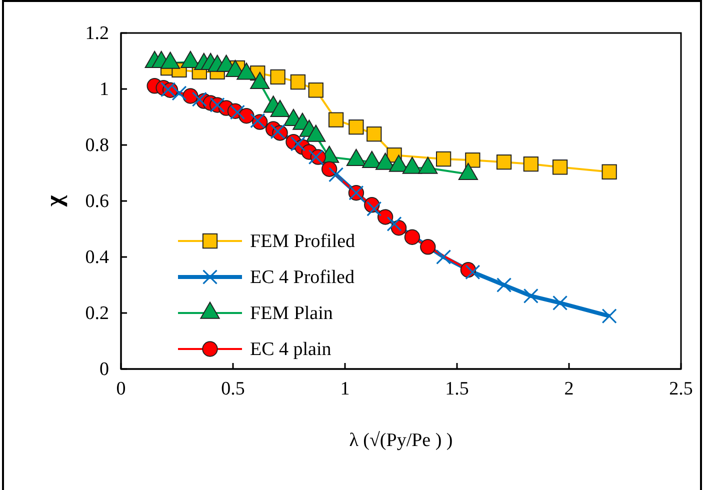 This screenshot has height=490, width=713. Describe the element at coordinates (104, 369) in the screenshot. I see `y-tick-label: 0` at that location.